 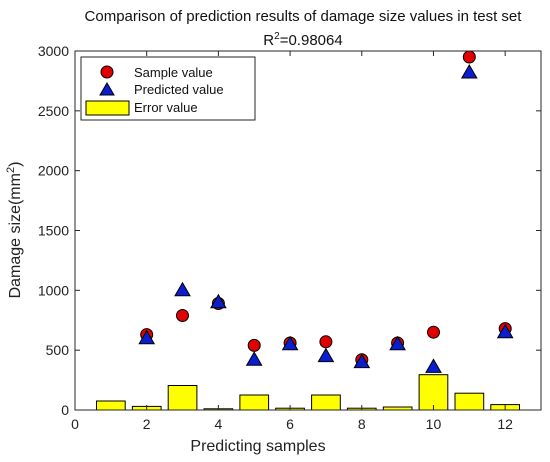 What do you see at coordinates (505, 424) in the screenshot?
I see `x-tick-label: 12` at bounding box center [505, 424].